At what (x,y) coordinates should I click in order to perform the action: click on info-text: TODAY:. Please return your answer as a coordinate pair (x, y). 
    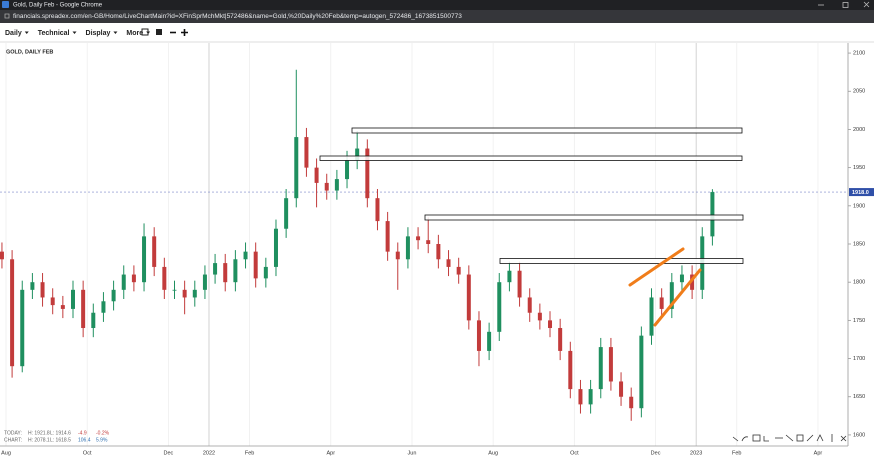
    Looking at the image, I should click on (13, 433).